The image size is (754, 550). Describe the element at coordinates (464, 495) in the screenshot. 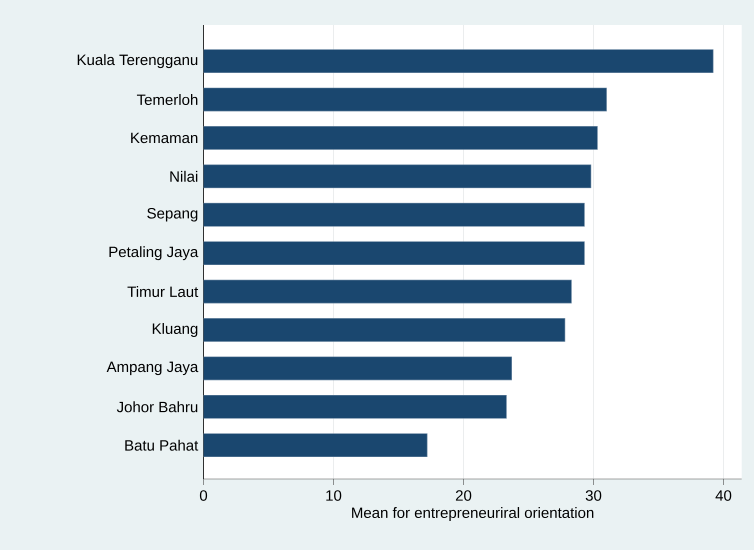

I see `x-tick-label: 20` at that location.